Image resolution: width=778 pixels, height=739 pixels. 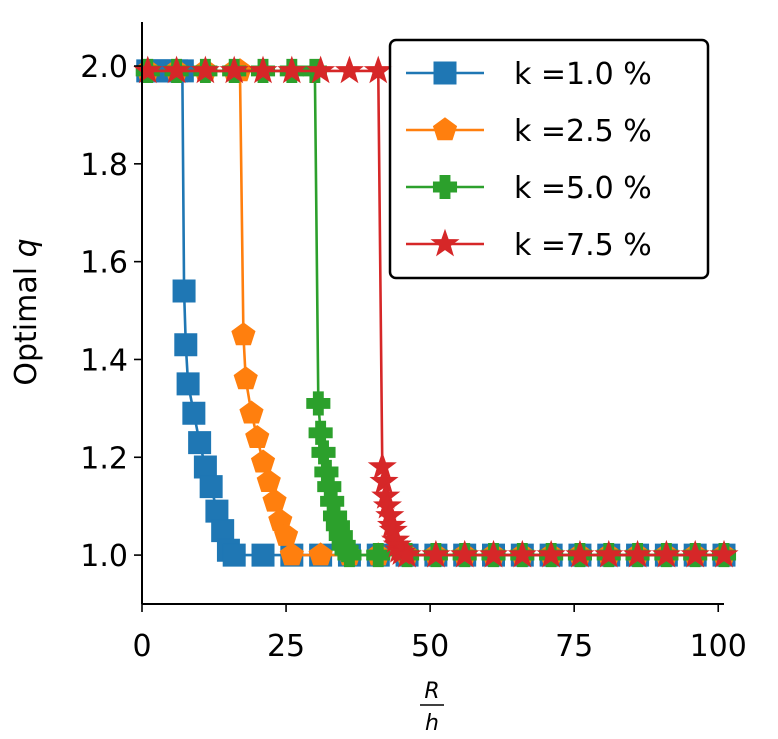 What do you see at coordinates (104, 556) in the screenshot?
I see `y-tick-label: 1.0` at bounding box center [104, 556].